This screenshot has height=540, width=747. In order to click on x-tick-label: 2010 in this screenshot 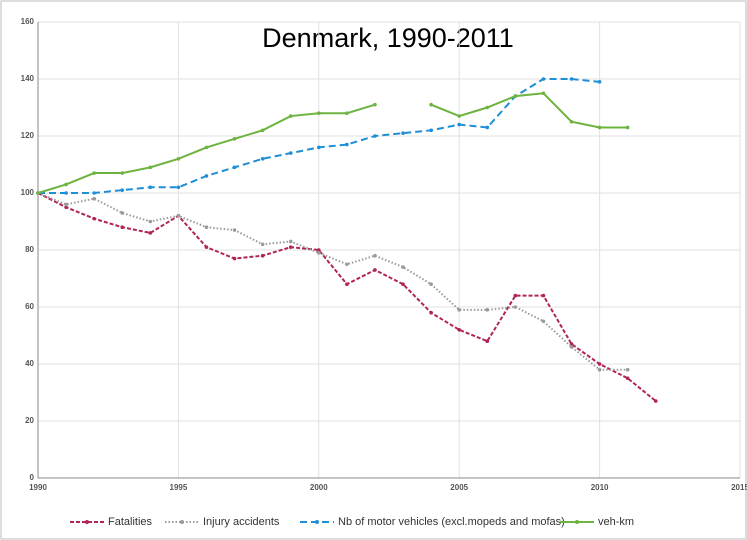, I will do `click(600, 487)`.